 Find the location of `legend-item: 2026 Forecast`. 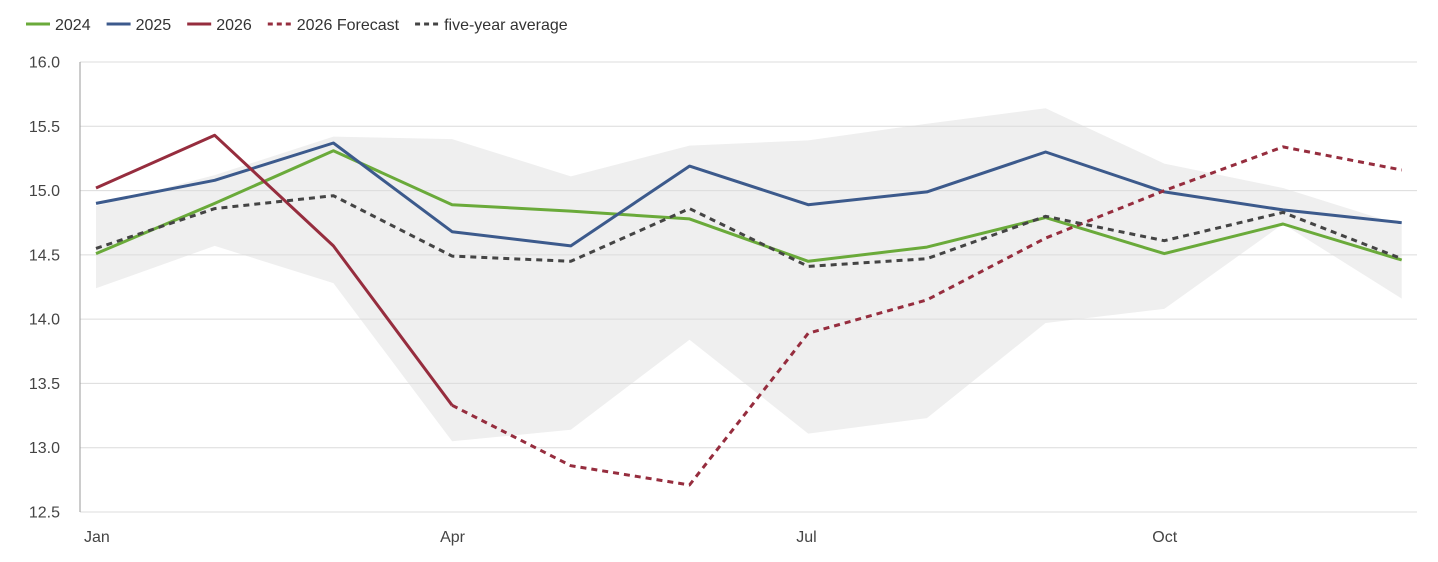

legend-item: 2026 Forecast is located at coordinates (333, 25).